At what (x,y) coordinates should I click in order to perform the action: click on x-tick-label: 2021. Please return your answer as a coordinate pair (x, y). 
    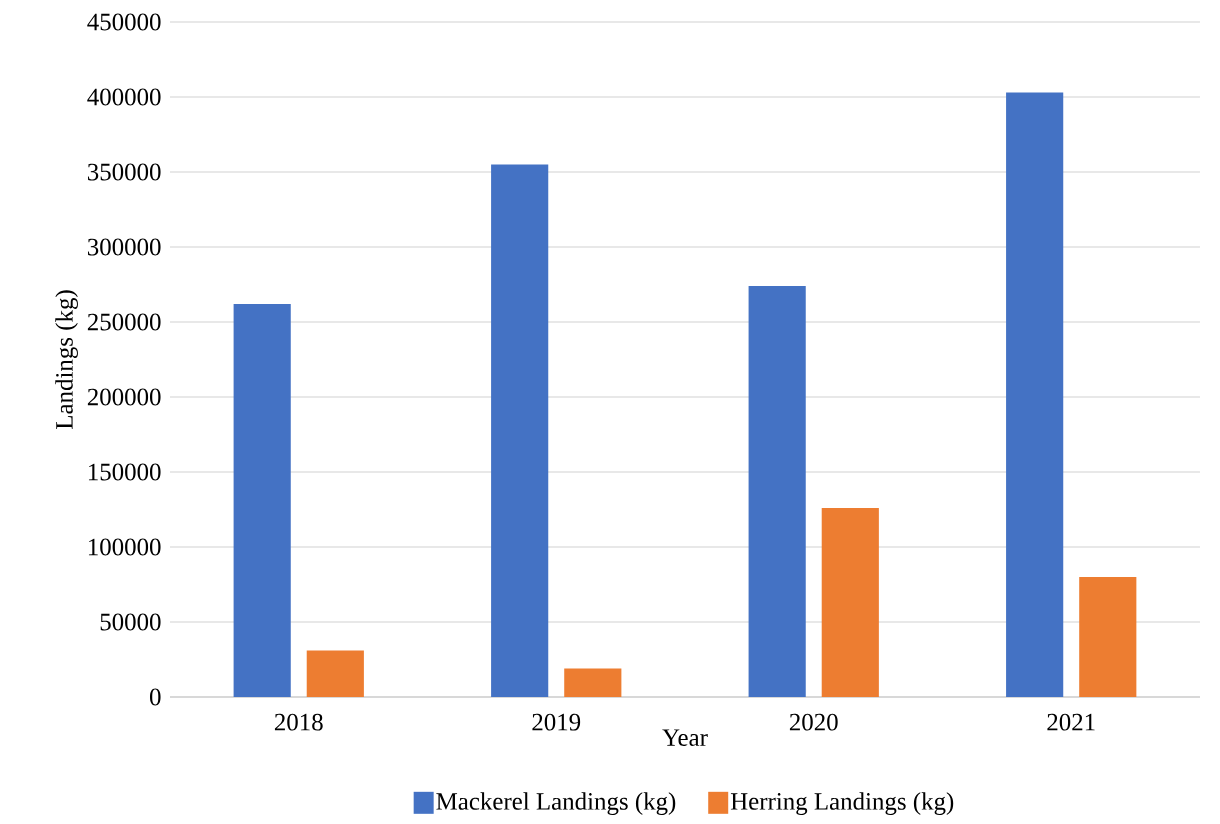
    Looking at the image, I should click on (1071, 722).